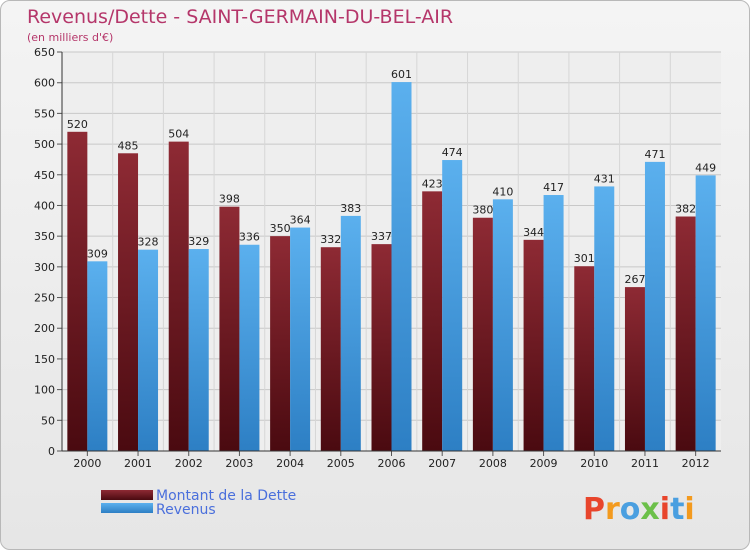  I want to click on x-tick-label: 2007, so click(442, 463).